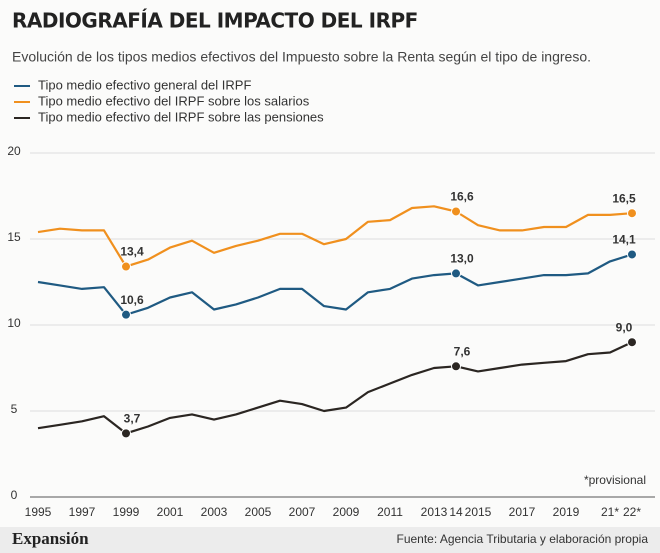 This screenshot has height=553, width=660. Describe the element at coordinates (456, 512) in the screenshot. I see `x-tick-label: 14` at that location.